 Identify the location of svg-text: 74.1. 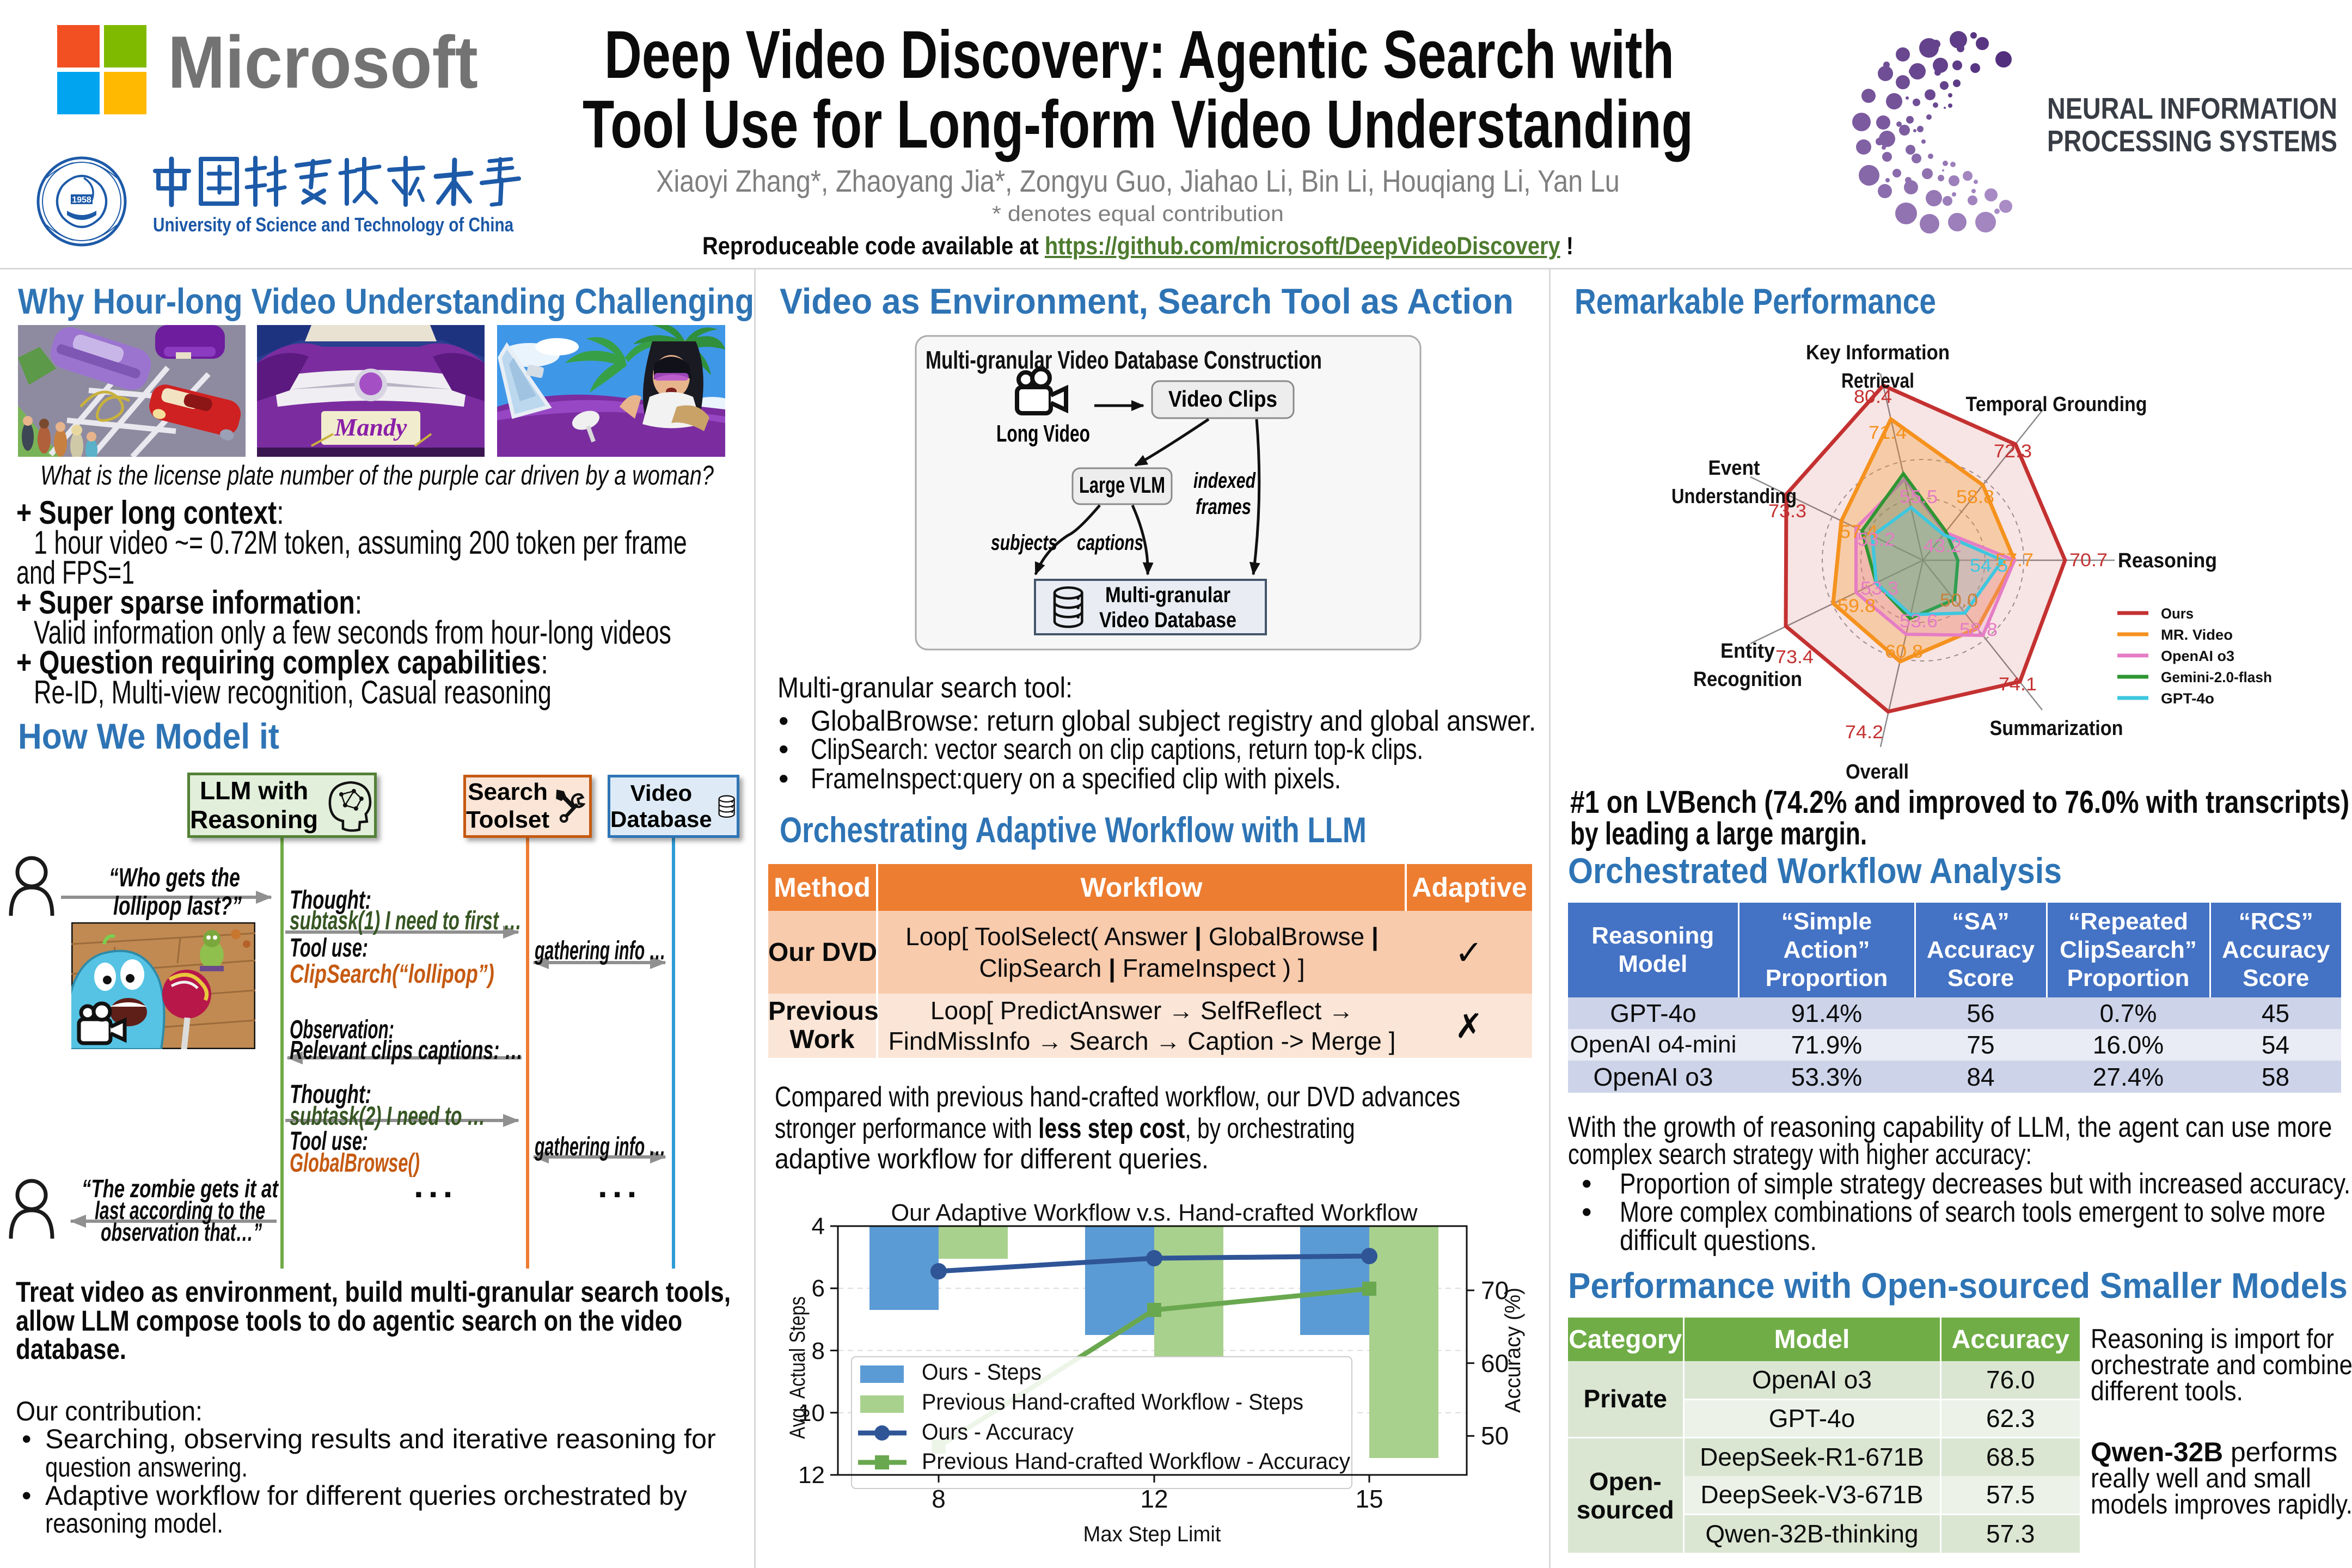
(2018, 684).